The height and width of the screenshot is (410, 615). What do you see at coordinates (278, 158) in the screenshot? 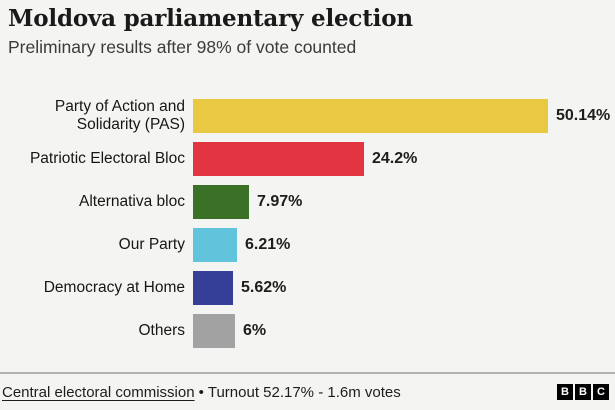
I see `bar-patriotic-bloc` at bounding box center [278, 158].